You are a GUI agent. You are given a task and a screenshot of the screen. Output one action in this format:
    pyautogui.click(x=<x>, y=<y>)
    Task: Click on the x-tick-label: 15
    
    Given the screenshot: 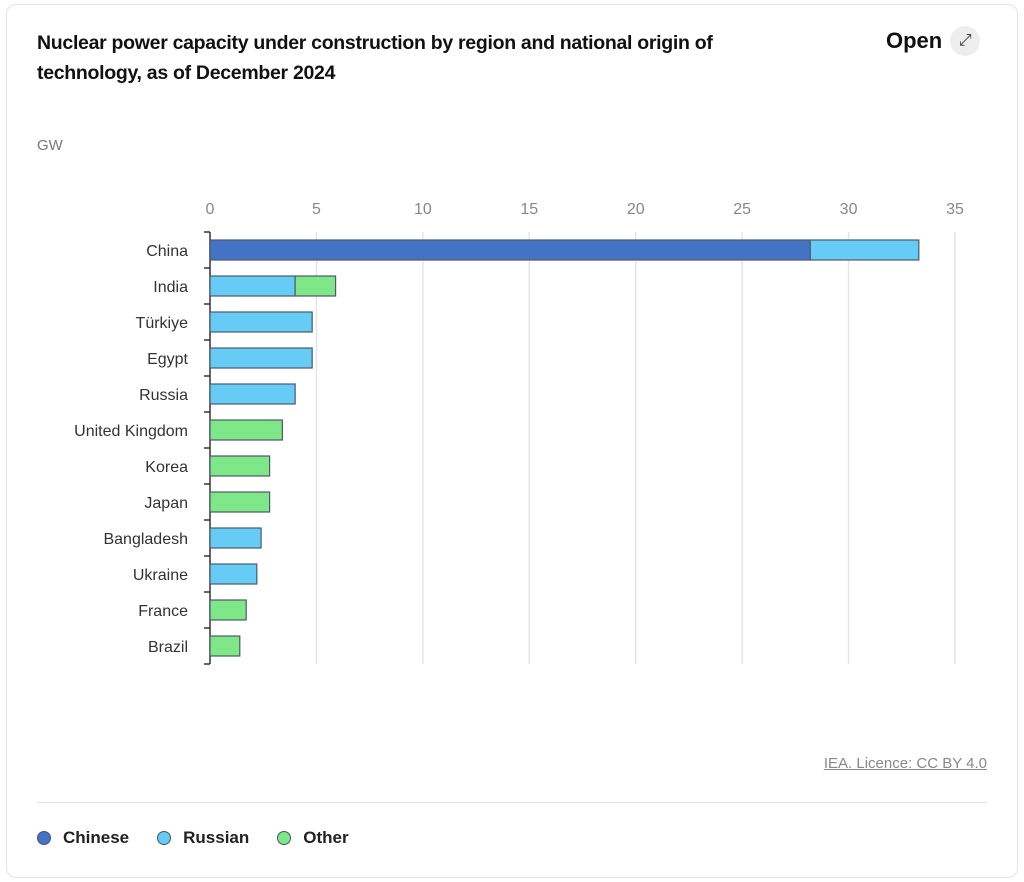 What is the action you would take?
    pyautogui.click(x=529, y=209)
    